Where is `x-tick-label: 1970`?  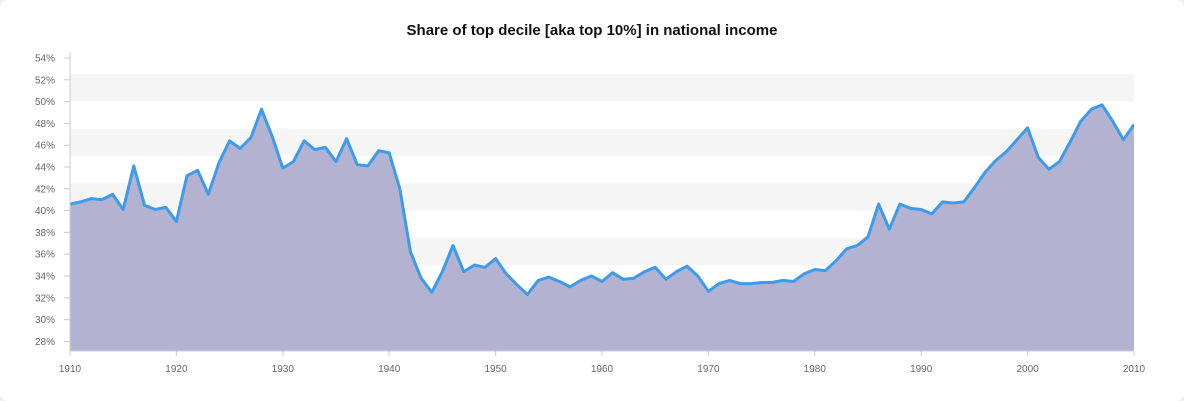 x-tick-label: 1970 is located at coordinates (708, 369).